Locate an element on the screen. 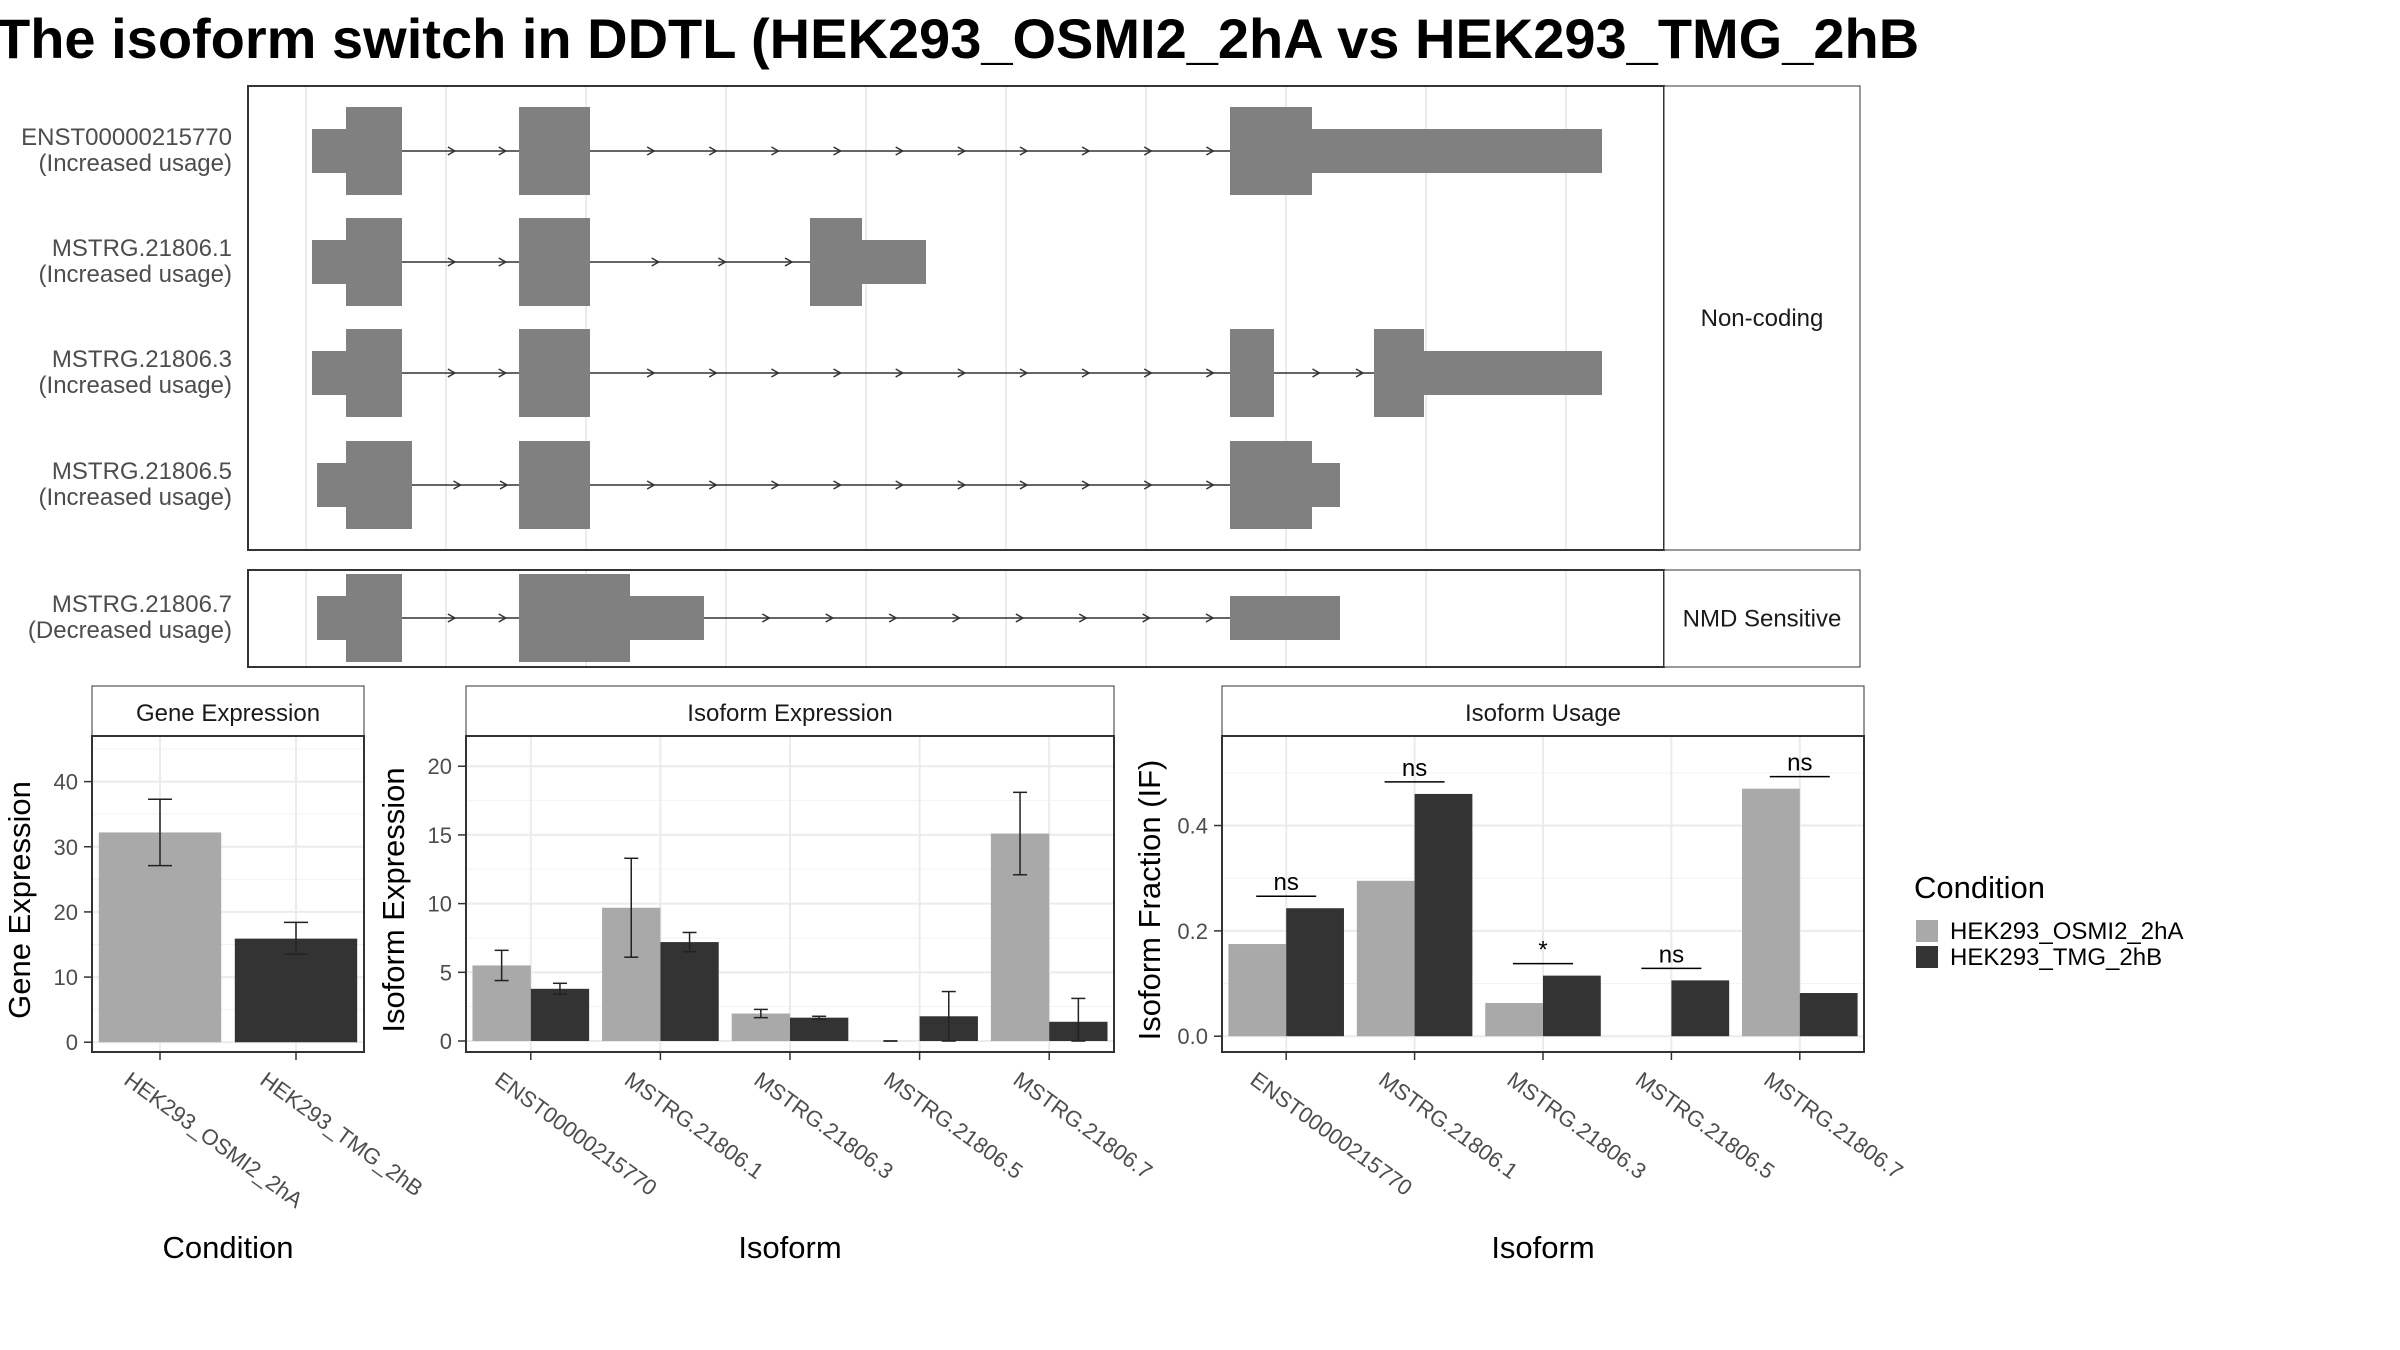  y-tick-label: 15 is located at coordinates (440, 835).